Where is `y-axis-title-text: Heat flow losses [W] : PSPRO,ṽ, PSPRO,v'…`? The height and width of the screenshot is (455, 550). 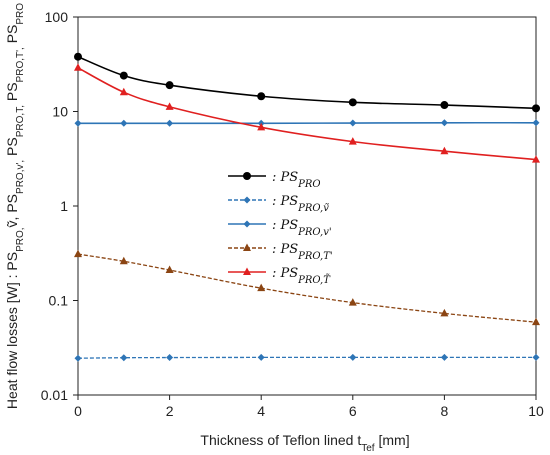 y-axis-title-text: Heat flow losses [W] : PSPRO,ṽ, PSPRO,v'… is located at coordinates (15, 206).